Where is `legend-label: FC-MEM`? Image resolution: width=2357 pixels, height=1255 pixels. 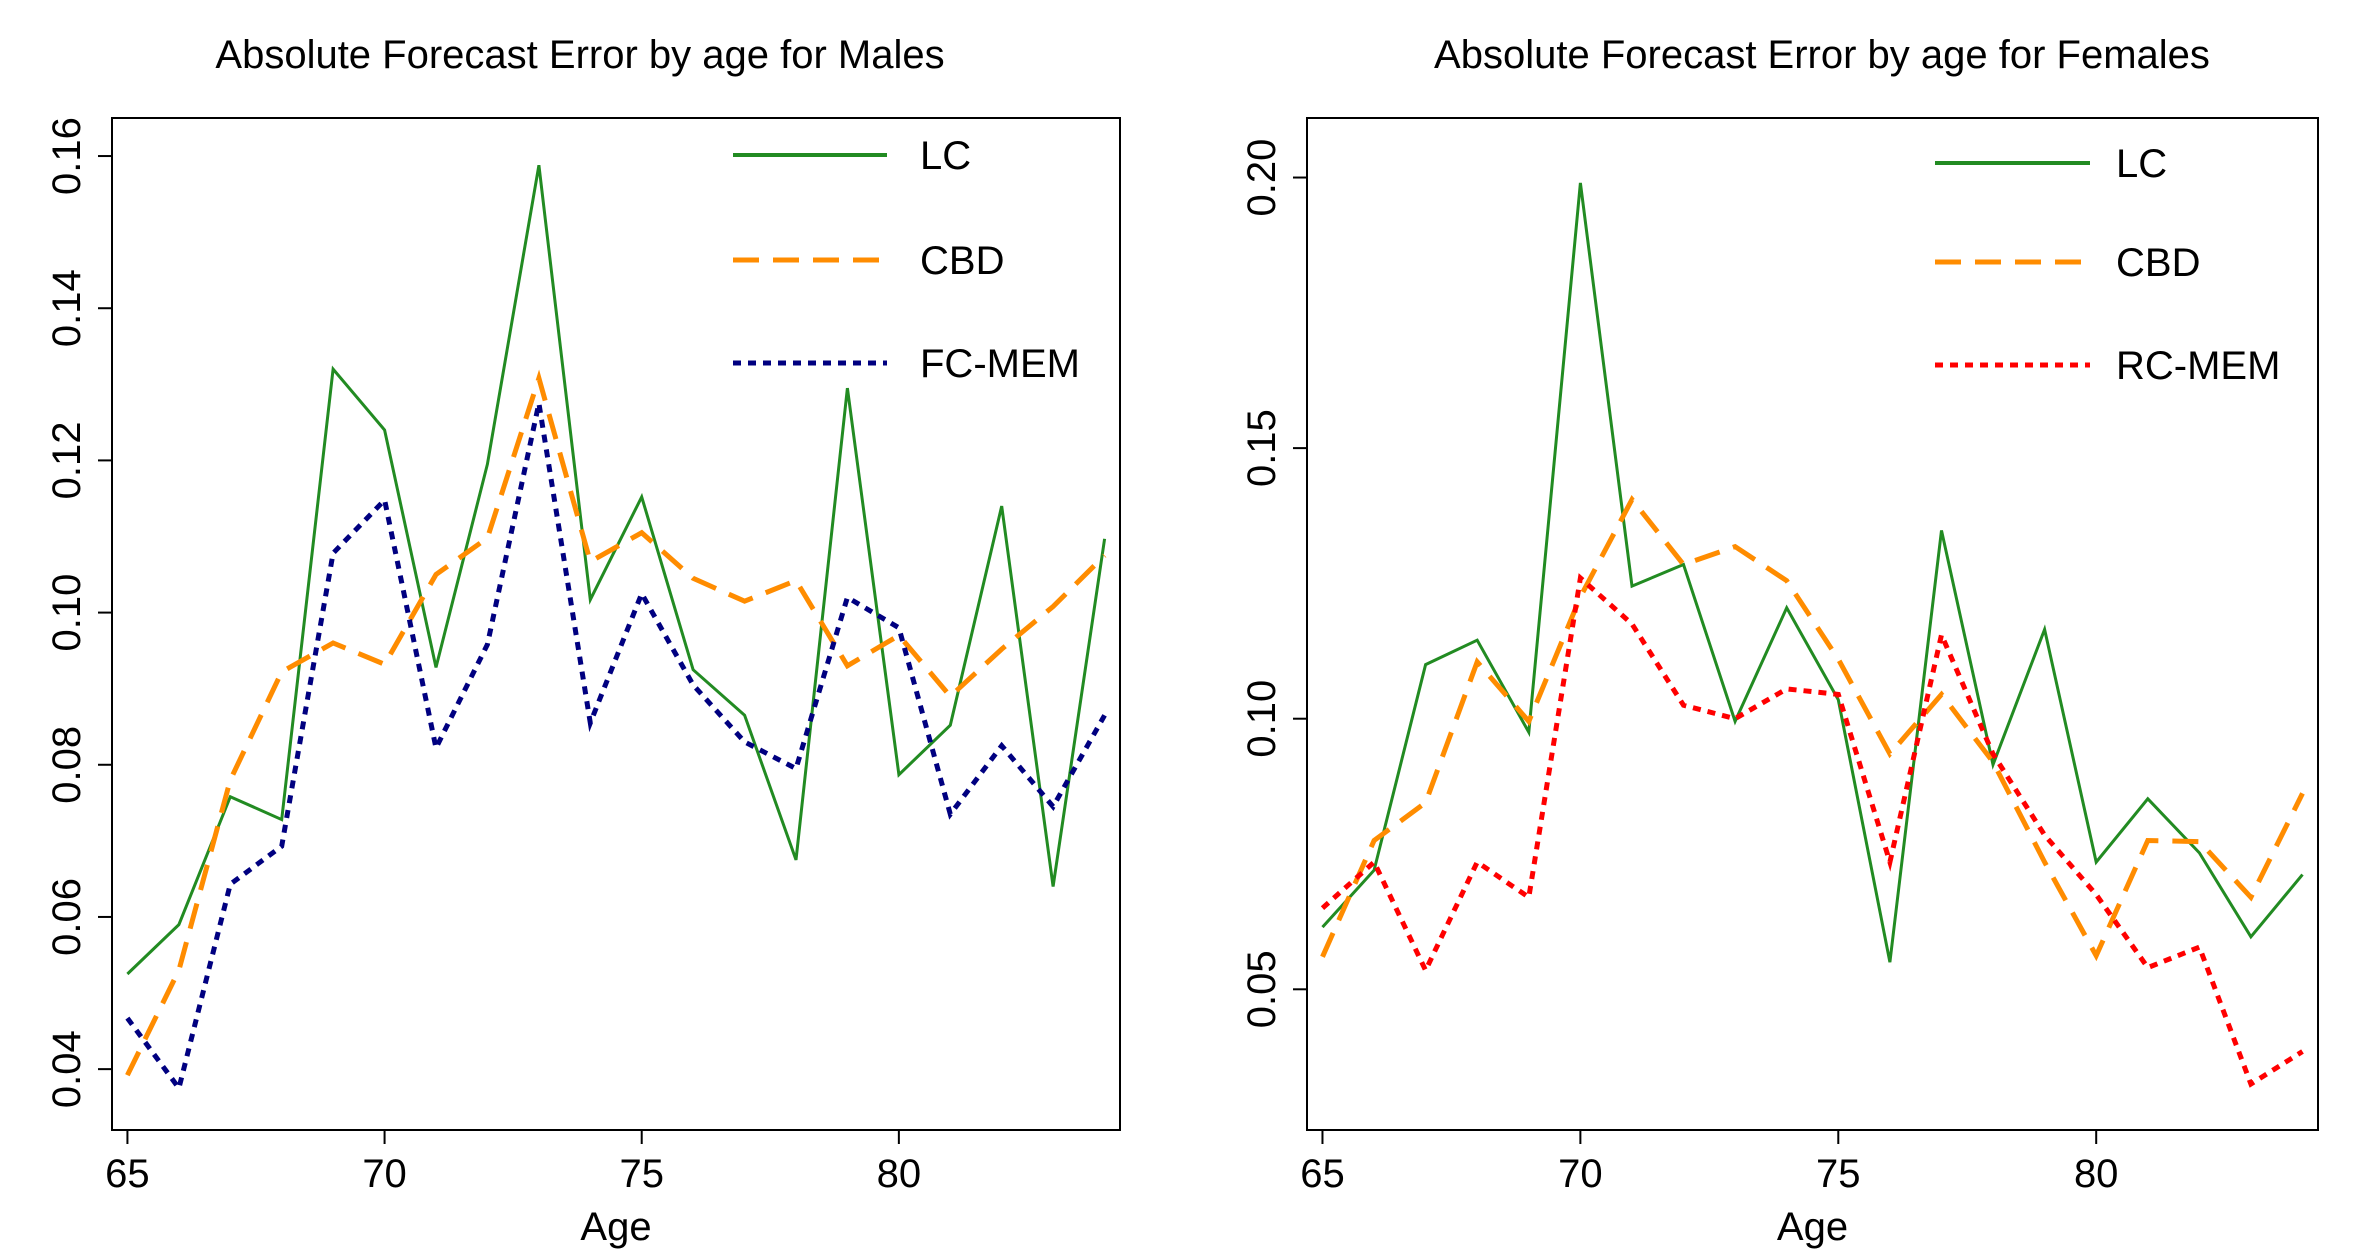
legend-label: FC-MEM is located at coordinates (1000, 364).